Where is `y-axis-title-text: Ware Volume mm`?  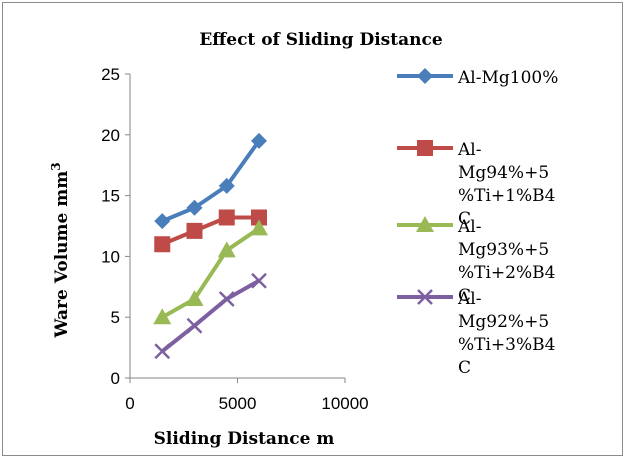
y-axis-title-text: Ware Volume mm is located at coordinates (62, 255).